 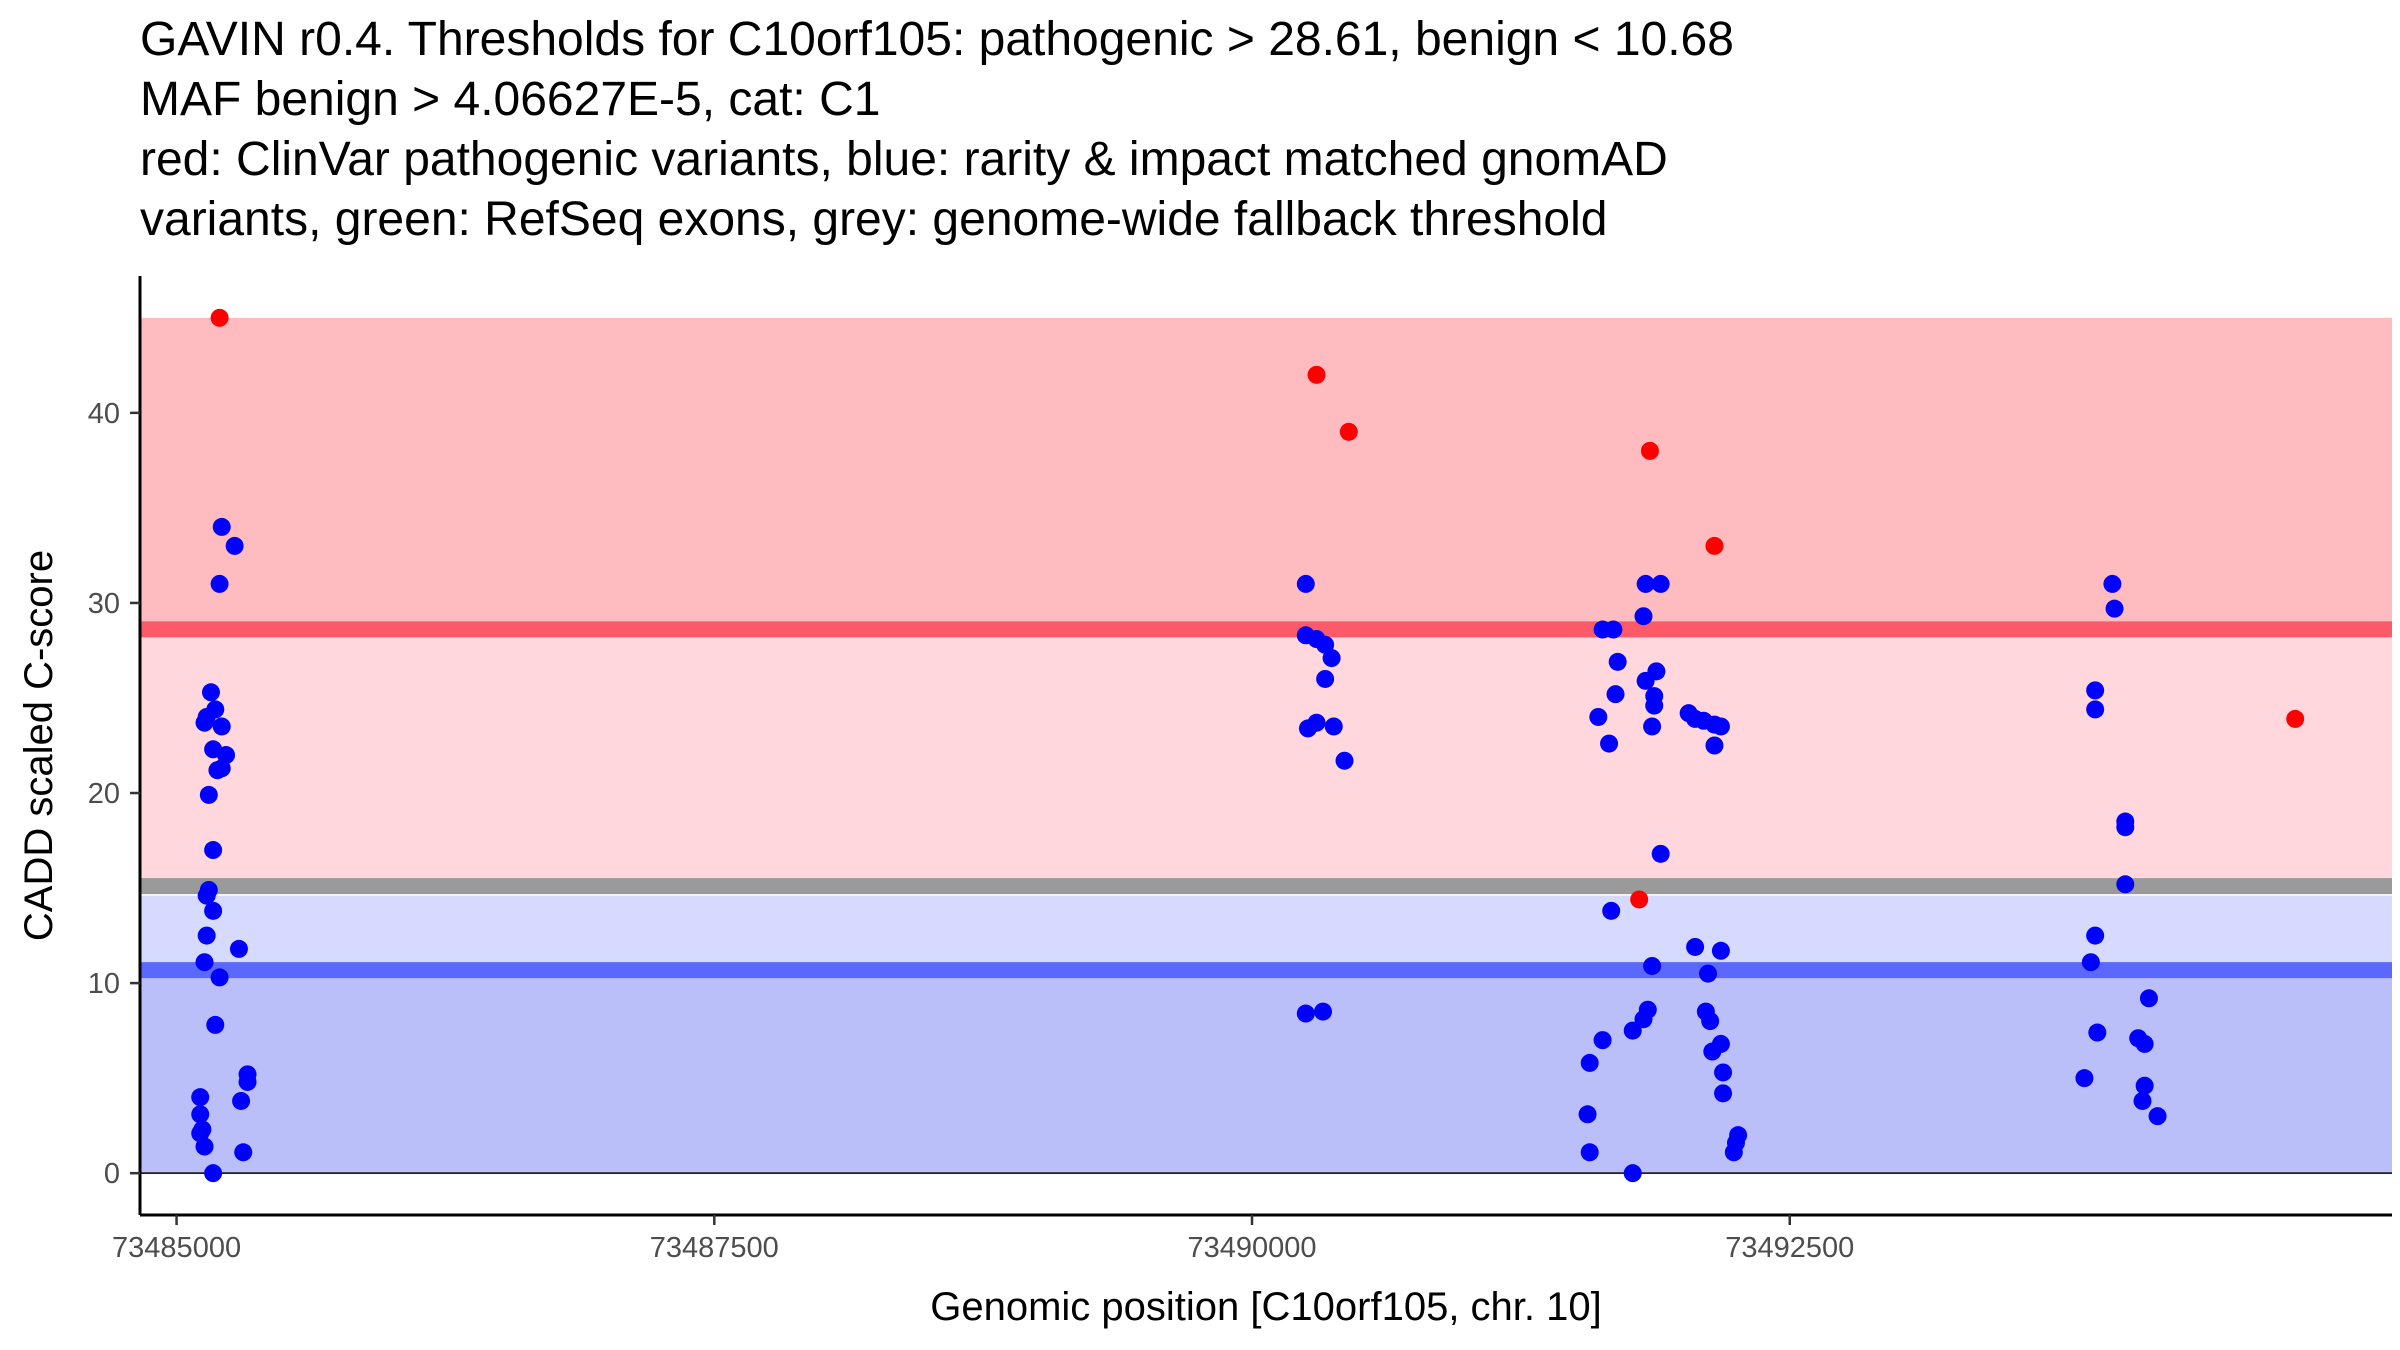 What do you see at coordinates (176, 1248) in the screenshot?
I see `x-tick-label: 73485000` at bounding box center [176, 1248].